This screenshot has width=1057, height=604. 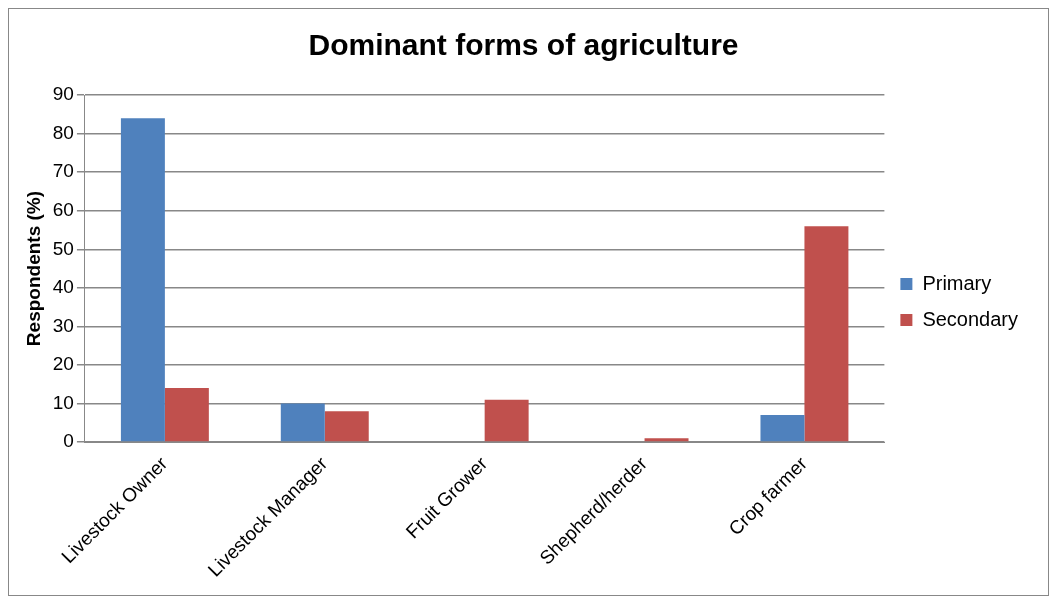 I want to click on legend-label: Secondary, so click(x=970, y=318).